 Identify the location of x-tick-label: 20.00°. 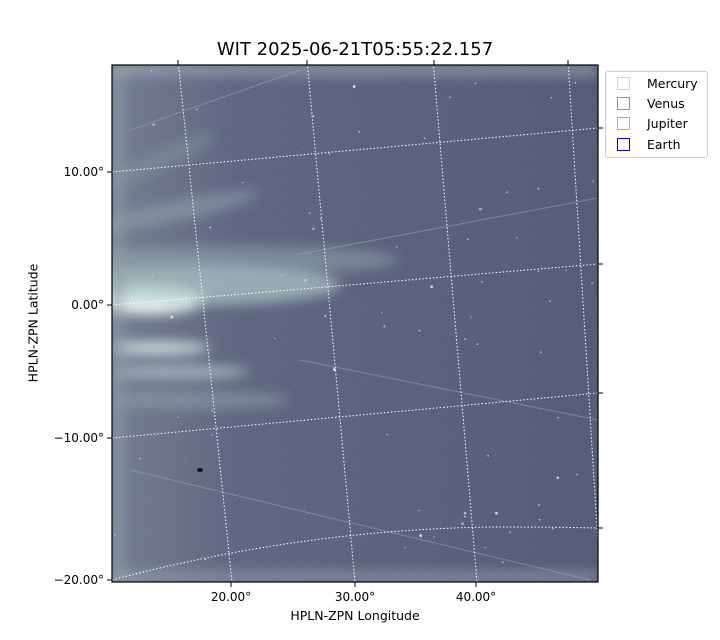
(231, 597).